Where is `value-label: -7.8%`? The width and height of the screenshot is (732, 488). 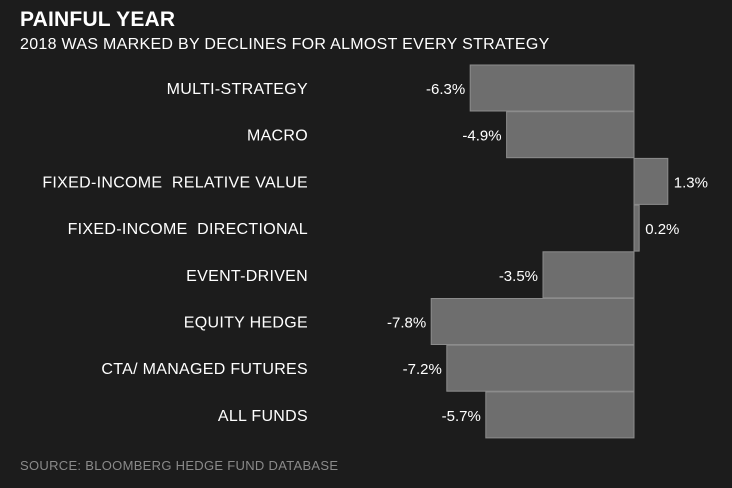
value-label: -7.8% is located at coordinates (406, 323).